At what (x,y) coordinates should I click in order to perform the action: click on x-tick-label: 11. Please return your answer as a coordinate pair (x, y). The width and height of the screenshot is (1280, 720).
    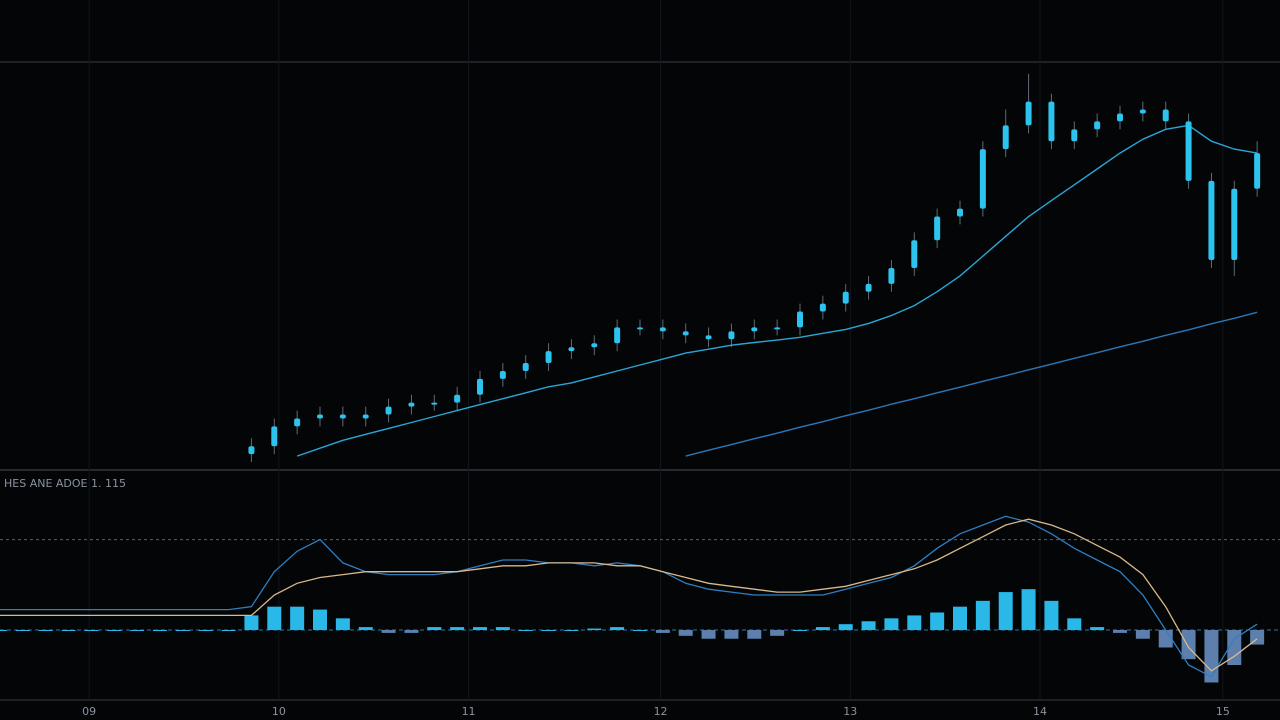
    Looking at the image, I should click on (469, 711).